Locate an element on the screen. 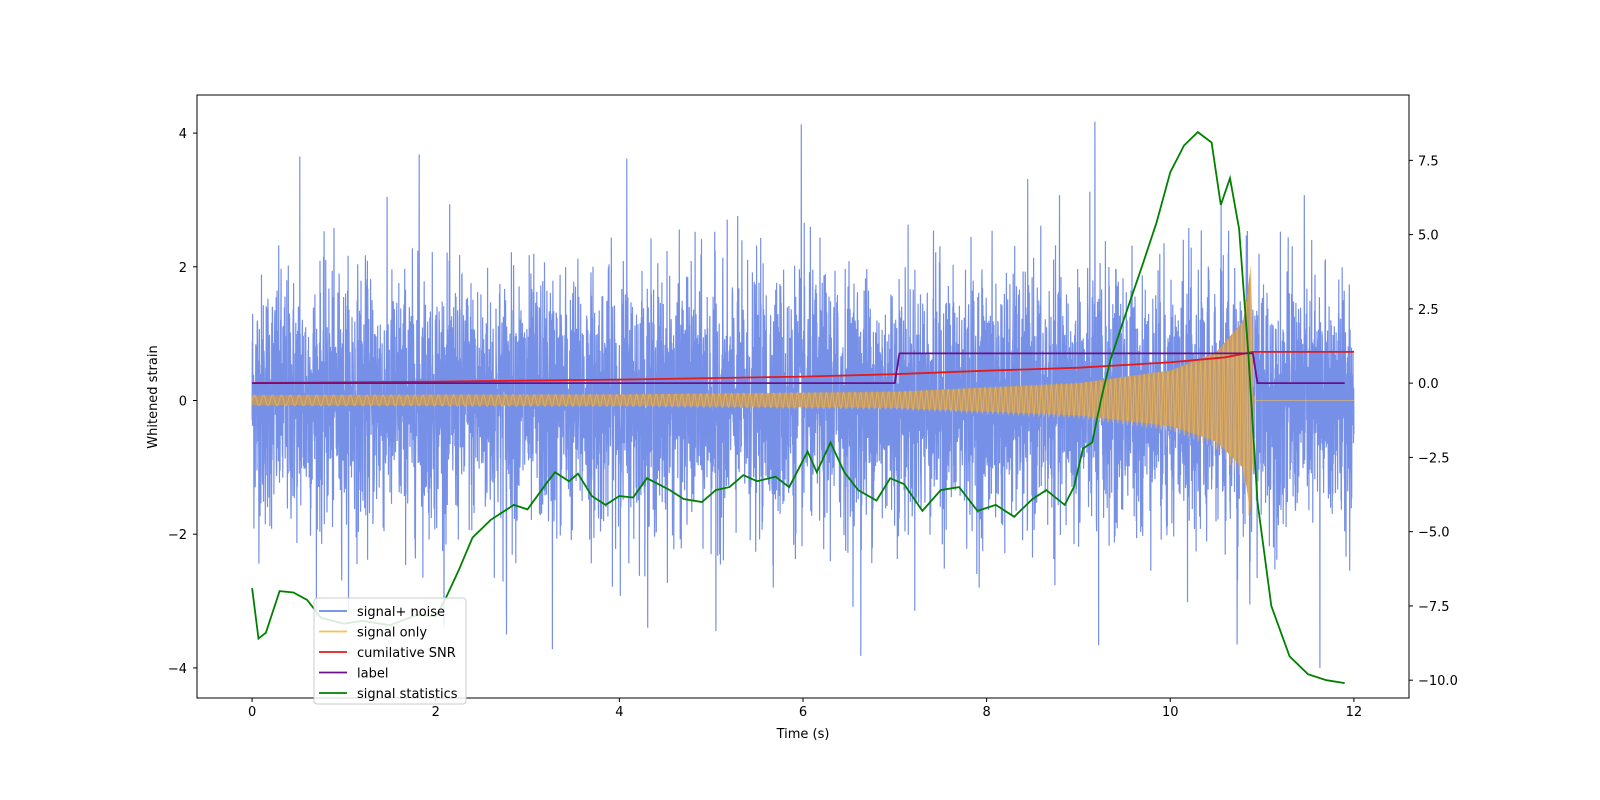 This screenshot has height=800, width=1600. series-label is located at coordinates (798, 368).